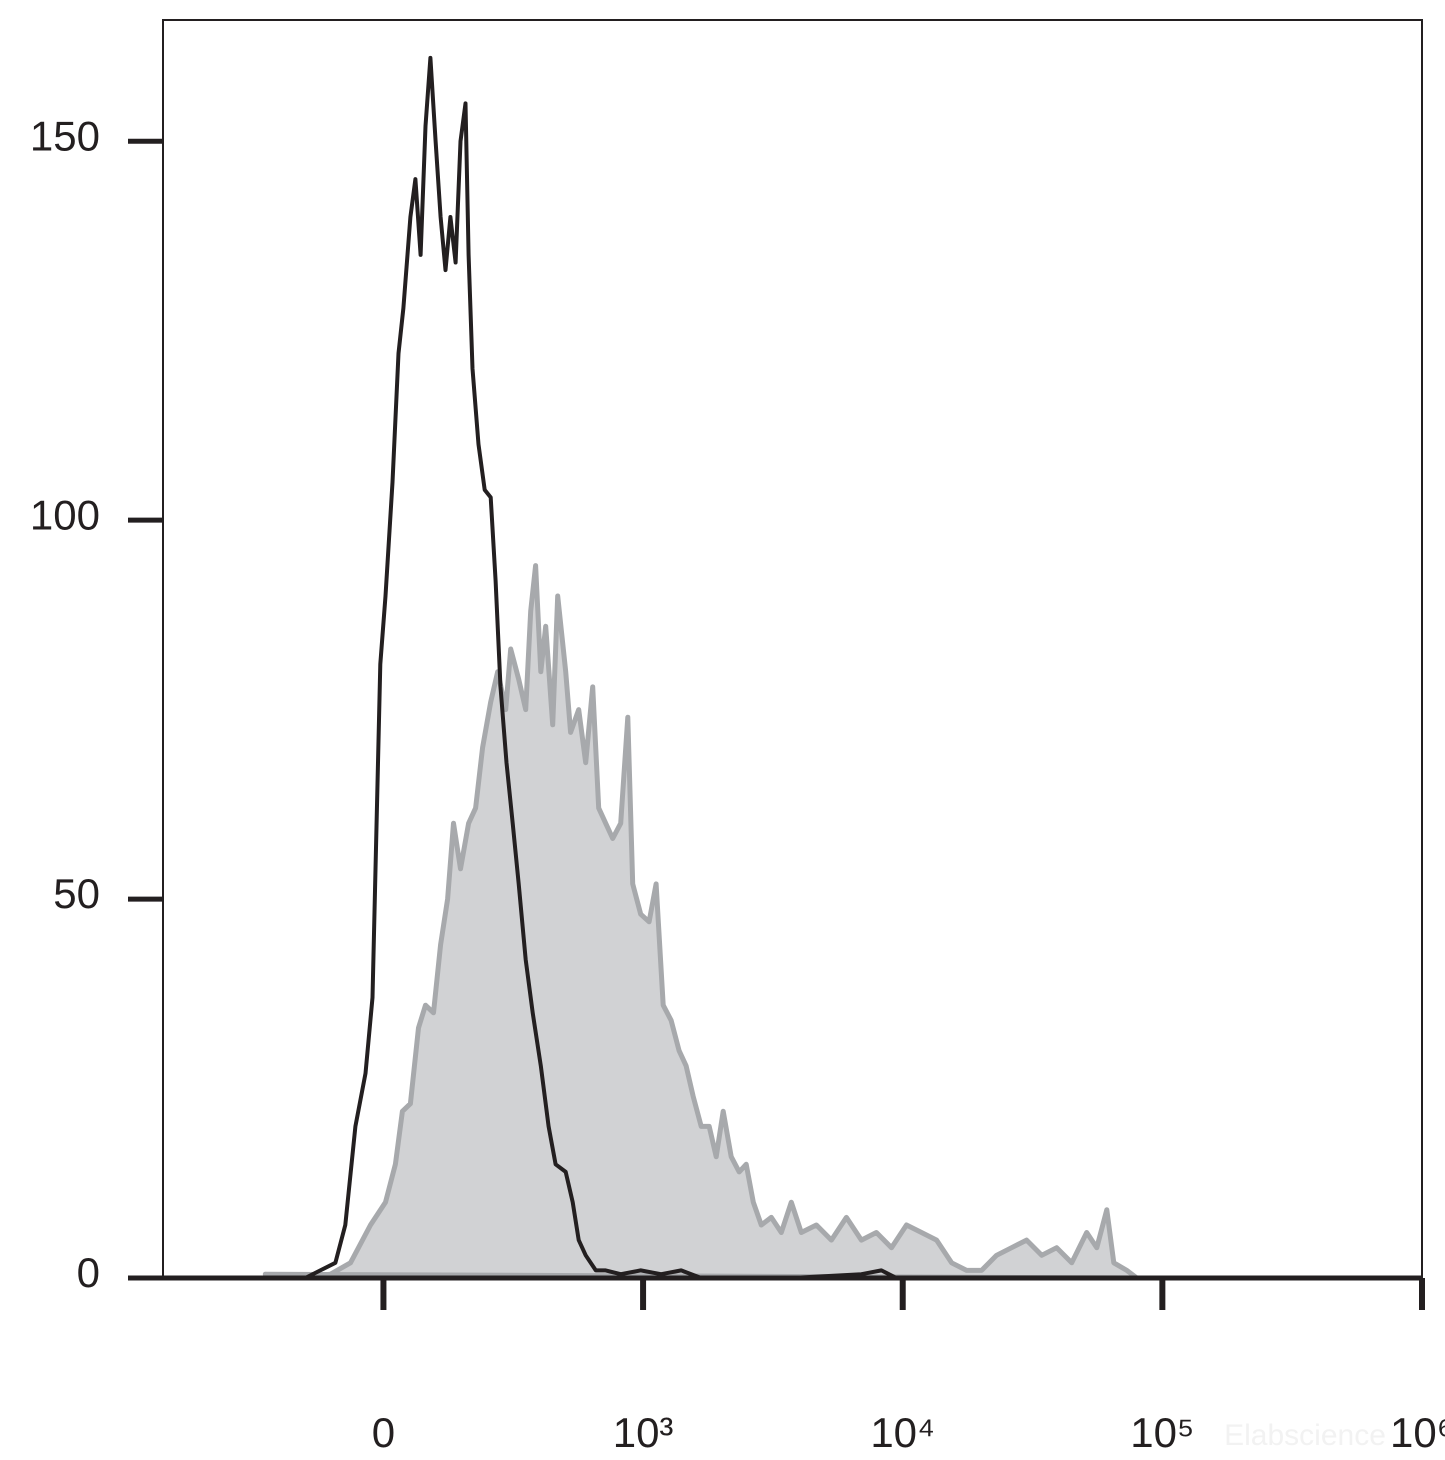  I want to click on x-tick-label: 0, so click(383, 1432).